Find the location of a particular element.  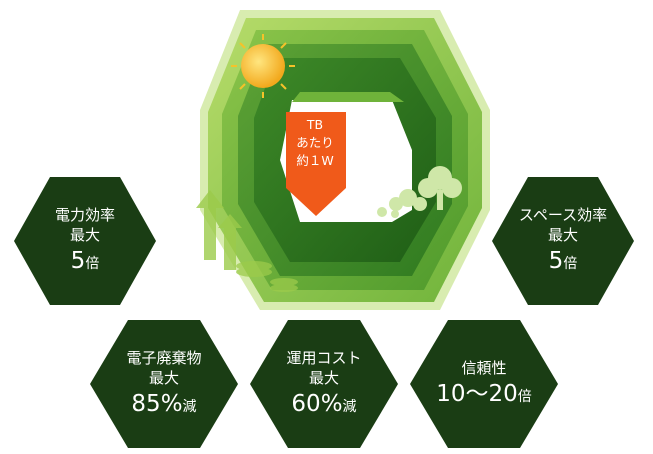

benefit-operating-cost: 運用コスト 最大 60%減 is located at coordinates (324, 384).